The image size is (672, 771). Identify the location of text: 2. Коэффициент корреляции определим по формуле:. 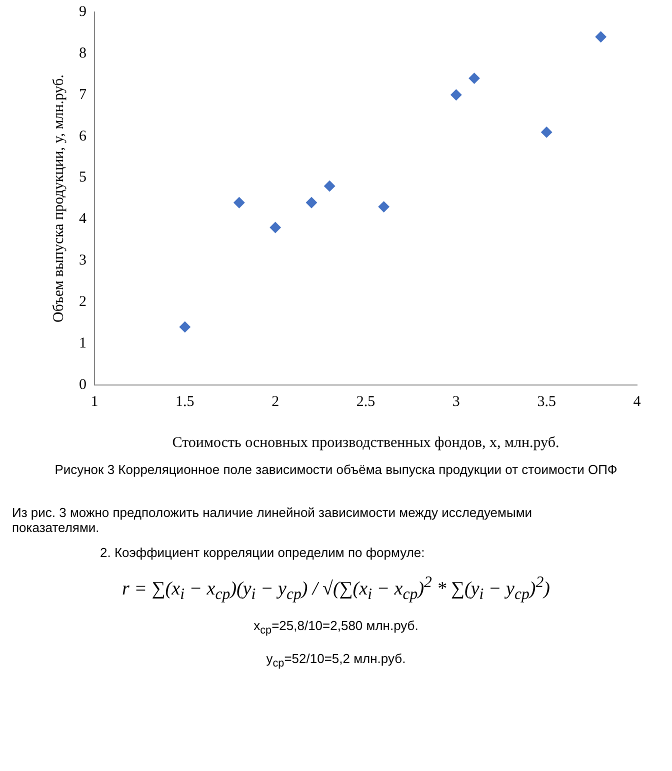
(263, 552).